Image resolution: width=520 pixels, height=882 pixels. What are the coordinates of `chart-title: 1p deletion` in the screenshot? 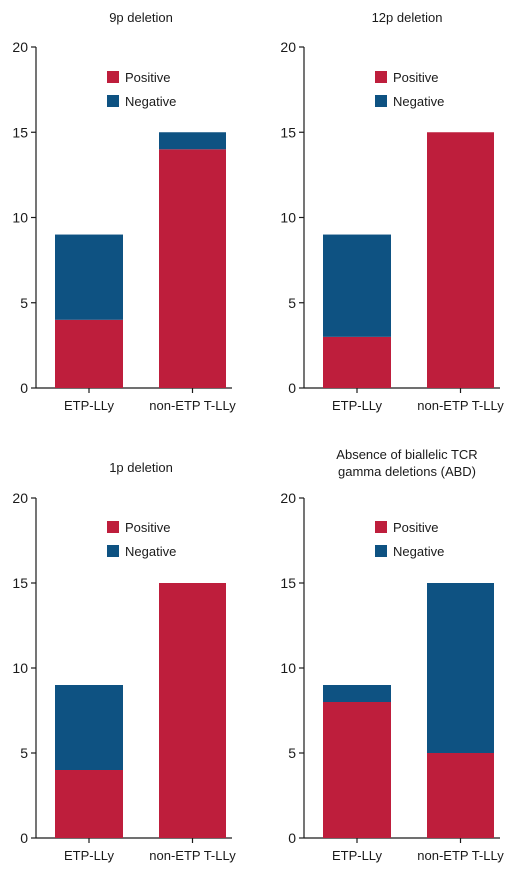 It's located at (141, 467).